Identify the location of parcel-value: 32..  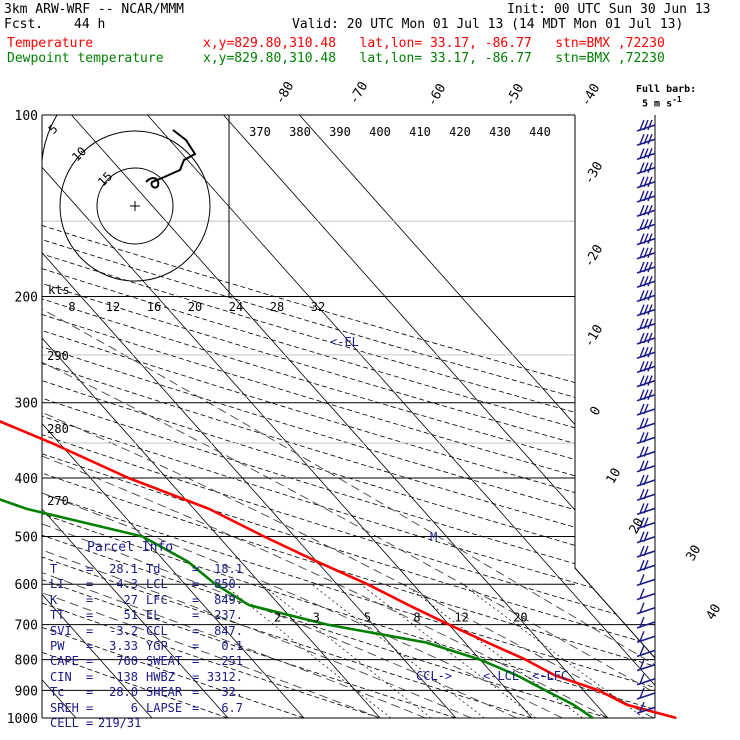
(232, 692).